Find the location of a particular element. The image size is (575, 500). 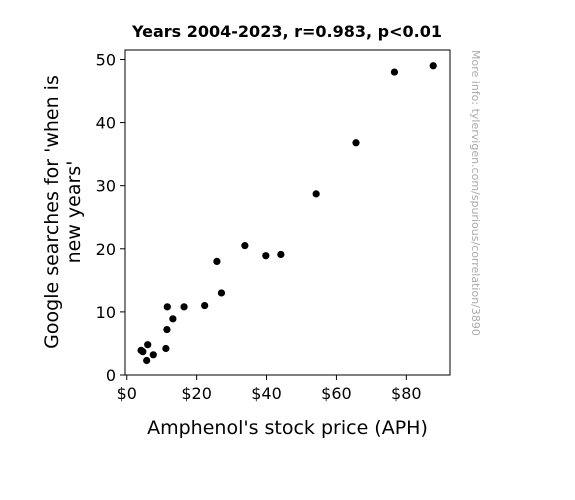

y-axis-label-line-1: Google searches for 'when is is located at coordinates (52, 212).